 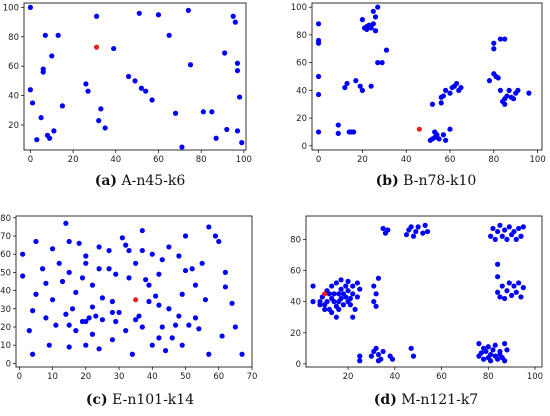 What do you see at coordinates (140, 400) in the screenshot?
I see `panel-caption: (c) E-n101-k14` at bounding box center [140, 400].